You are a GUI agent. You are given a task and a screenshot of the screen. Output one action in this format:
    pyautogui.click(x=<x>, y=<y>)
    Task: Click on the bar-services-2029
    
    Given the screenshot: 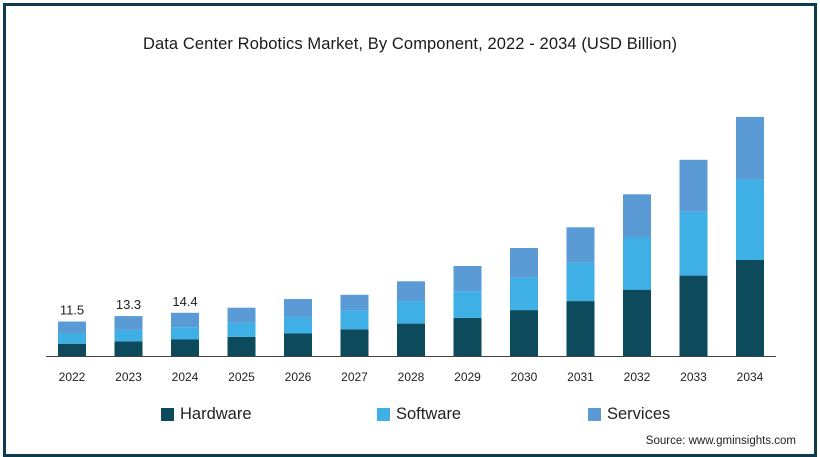 What is the action you would take?
    pyautogui.click(x=467, y=279)
    